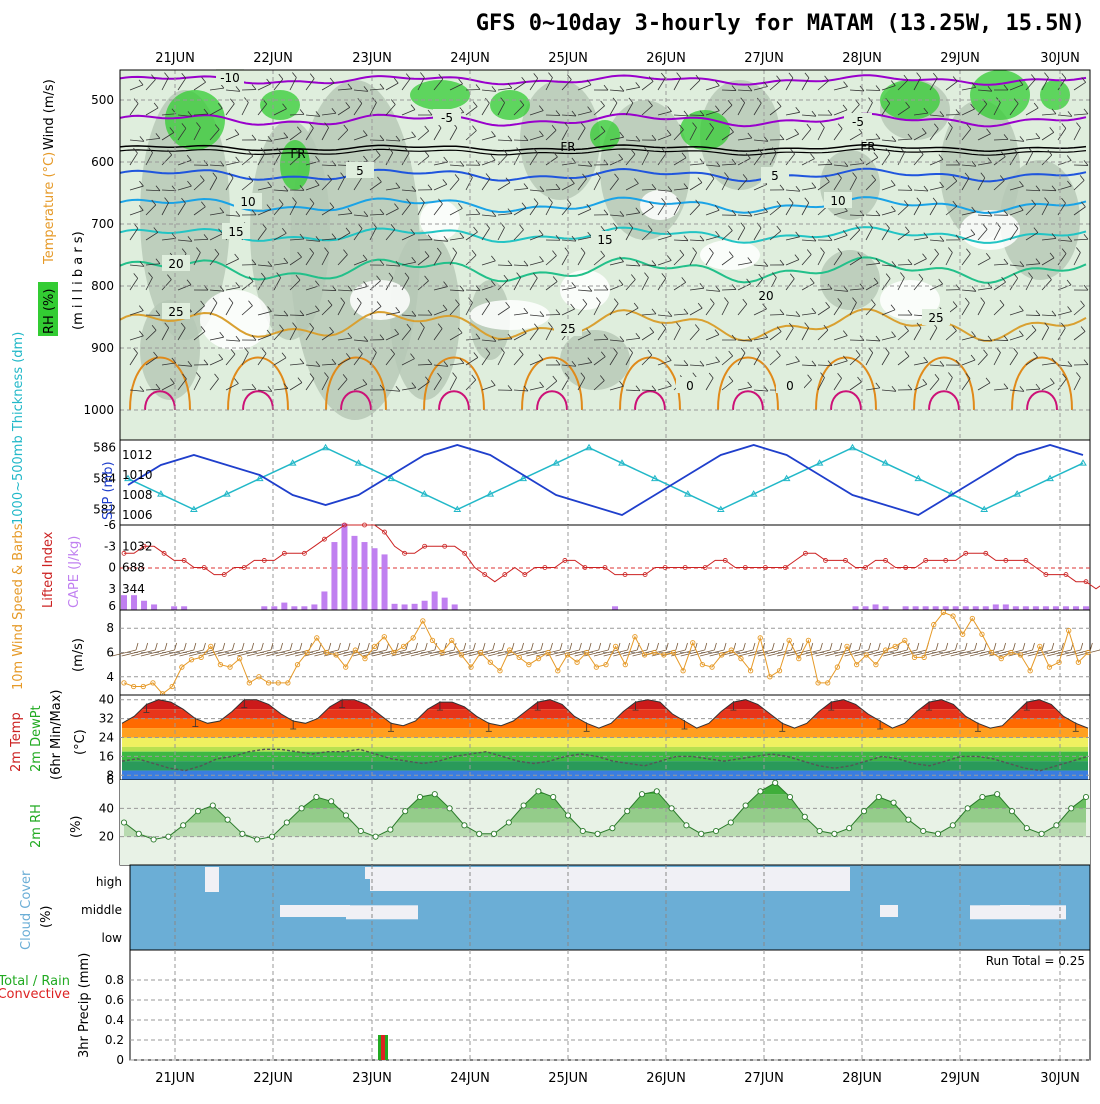 The image size is (1100, 1104). What do you see at coordinates (74, 572) in the screenshot?
I see `cape-ylabel: CAPE (J/kg)` at bounding box center [74, 572].